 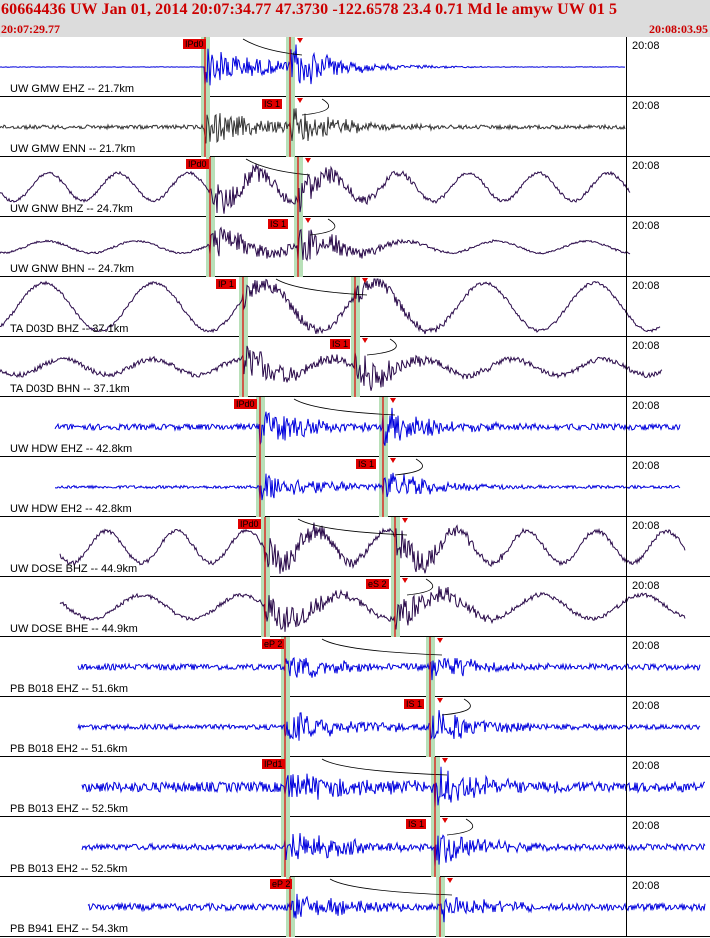 What do you see at coordinates (355, 187) in the screenshot?
I see `trace-row: 20:08 IPd0 UW GNW BHZ -- 24.7km` at bounding box center [355, 187].